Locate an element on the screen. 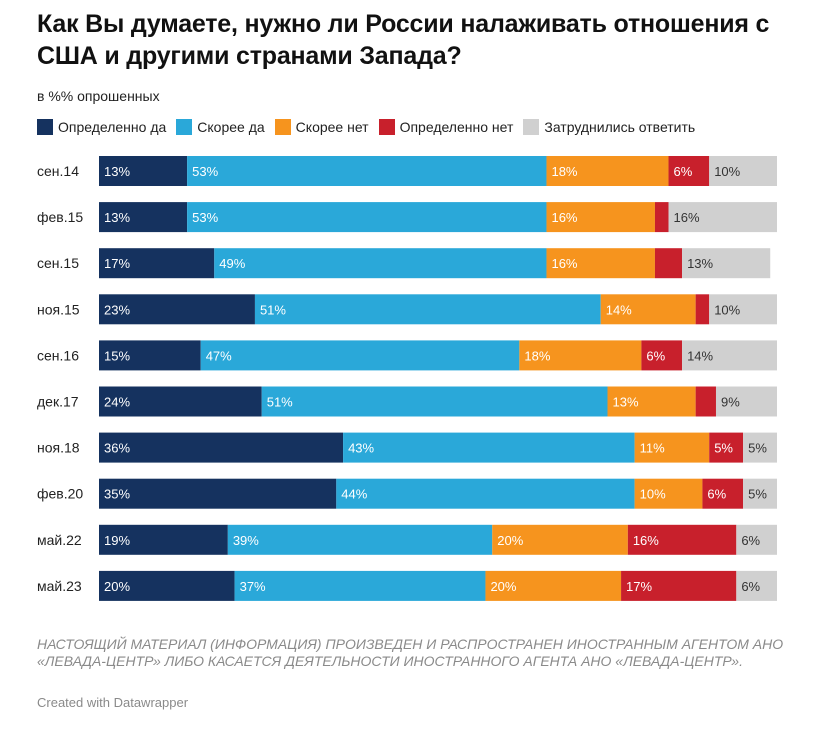 This screenshot has width=828, height=738. data-label: 43% is located at coordinates (361, 448).